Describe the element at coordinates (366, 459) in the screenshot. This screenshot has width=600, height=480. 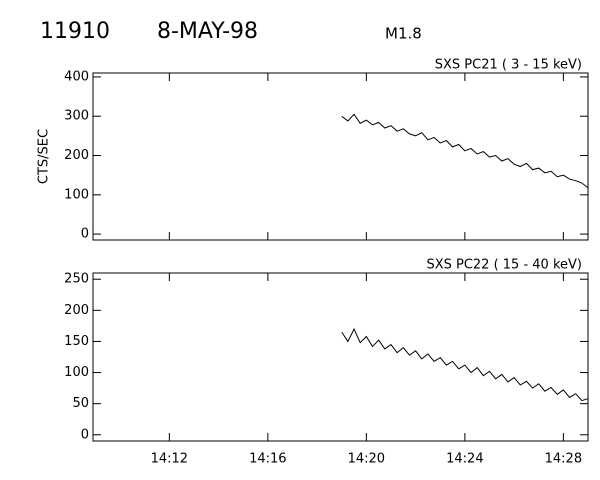
I see `x-tick-label: 14:20` at that location.